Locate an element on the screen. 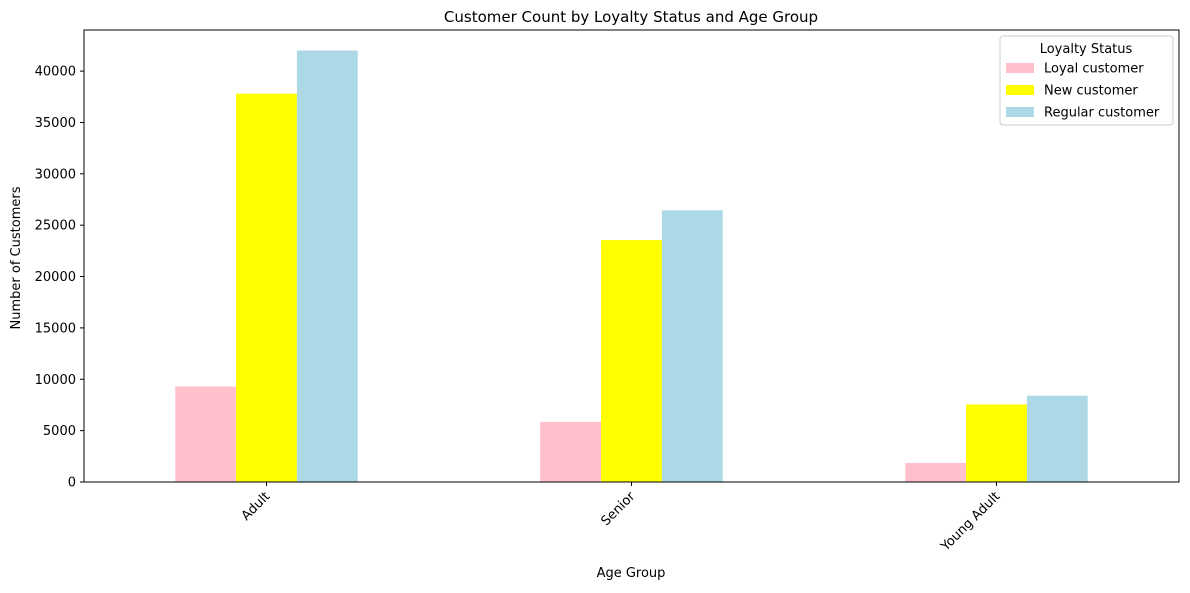  legend-title: Loyalty Status is located at coordinates (1086, 49).